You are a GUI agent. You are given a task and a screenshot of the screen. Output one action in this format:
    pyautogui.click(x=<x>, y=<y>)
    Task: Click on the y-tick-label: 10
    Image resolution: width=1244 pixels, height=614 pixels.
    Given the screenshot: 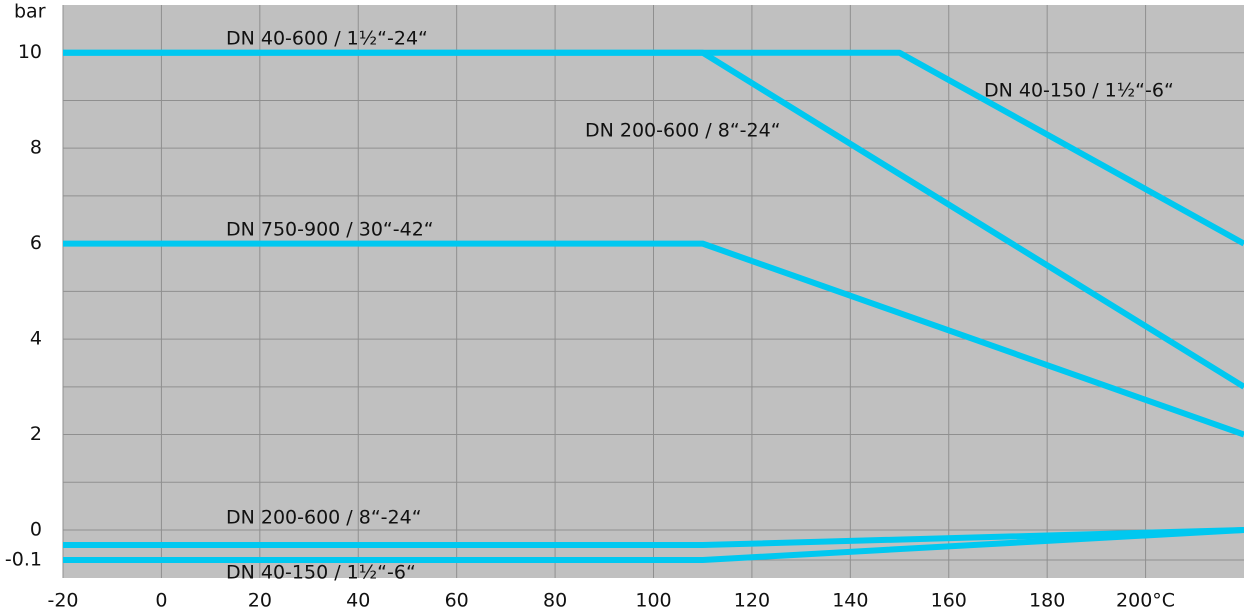 What is the action you would take?
    pyautogui.click(x=30, y=52)
    